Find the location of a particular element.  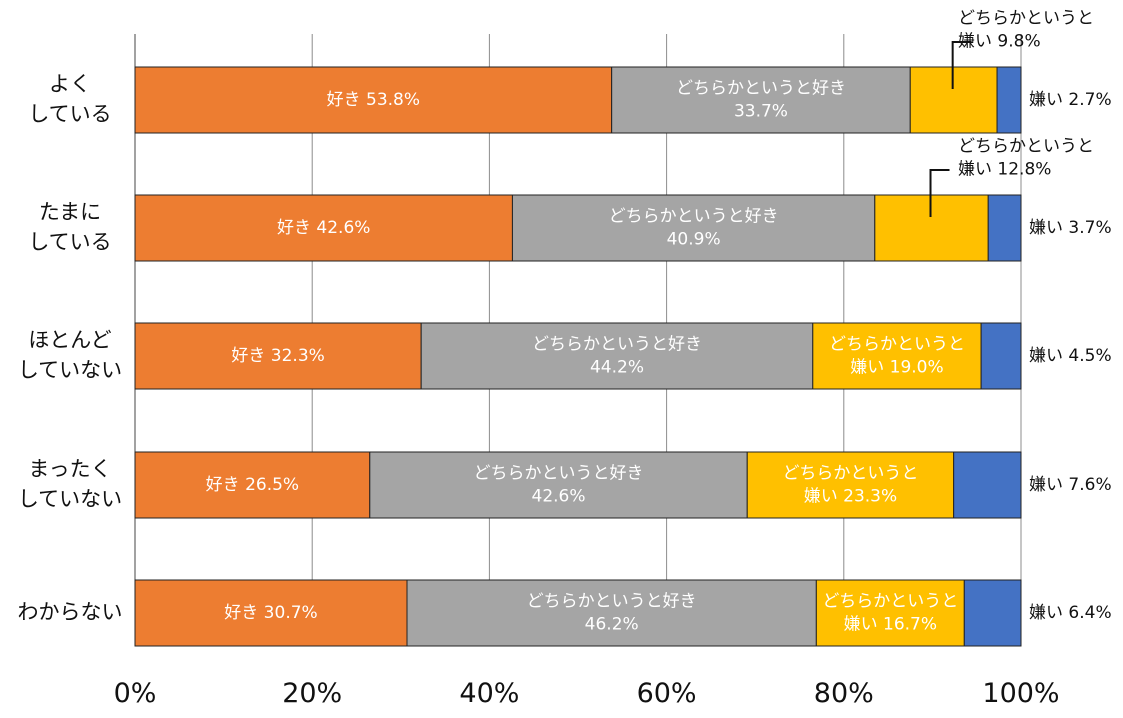

data-label: どちらかというと好き 42.6% is located at coordinates (559, 485).